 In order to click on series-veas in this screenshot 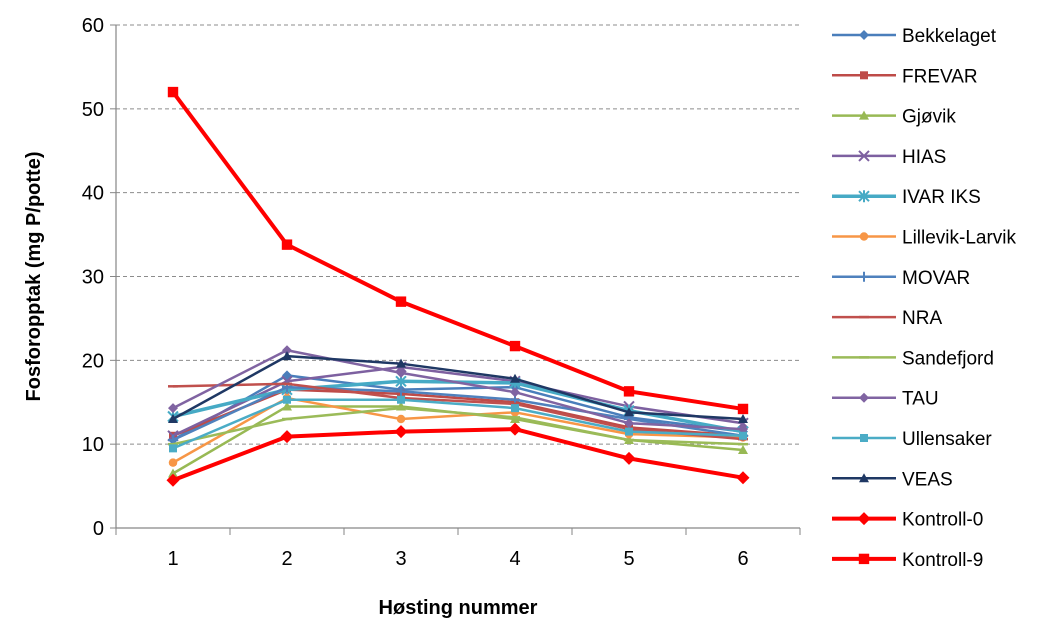, I will do `click(458, 387)`.